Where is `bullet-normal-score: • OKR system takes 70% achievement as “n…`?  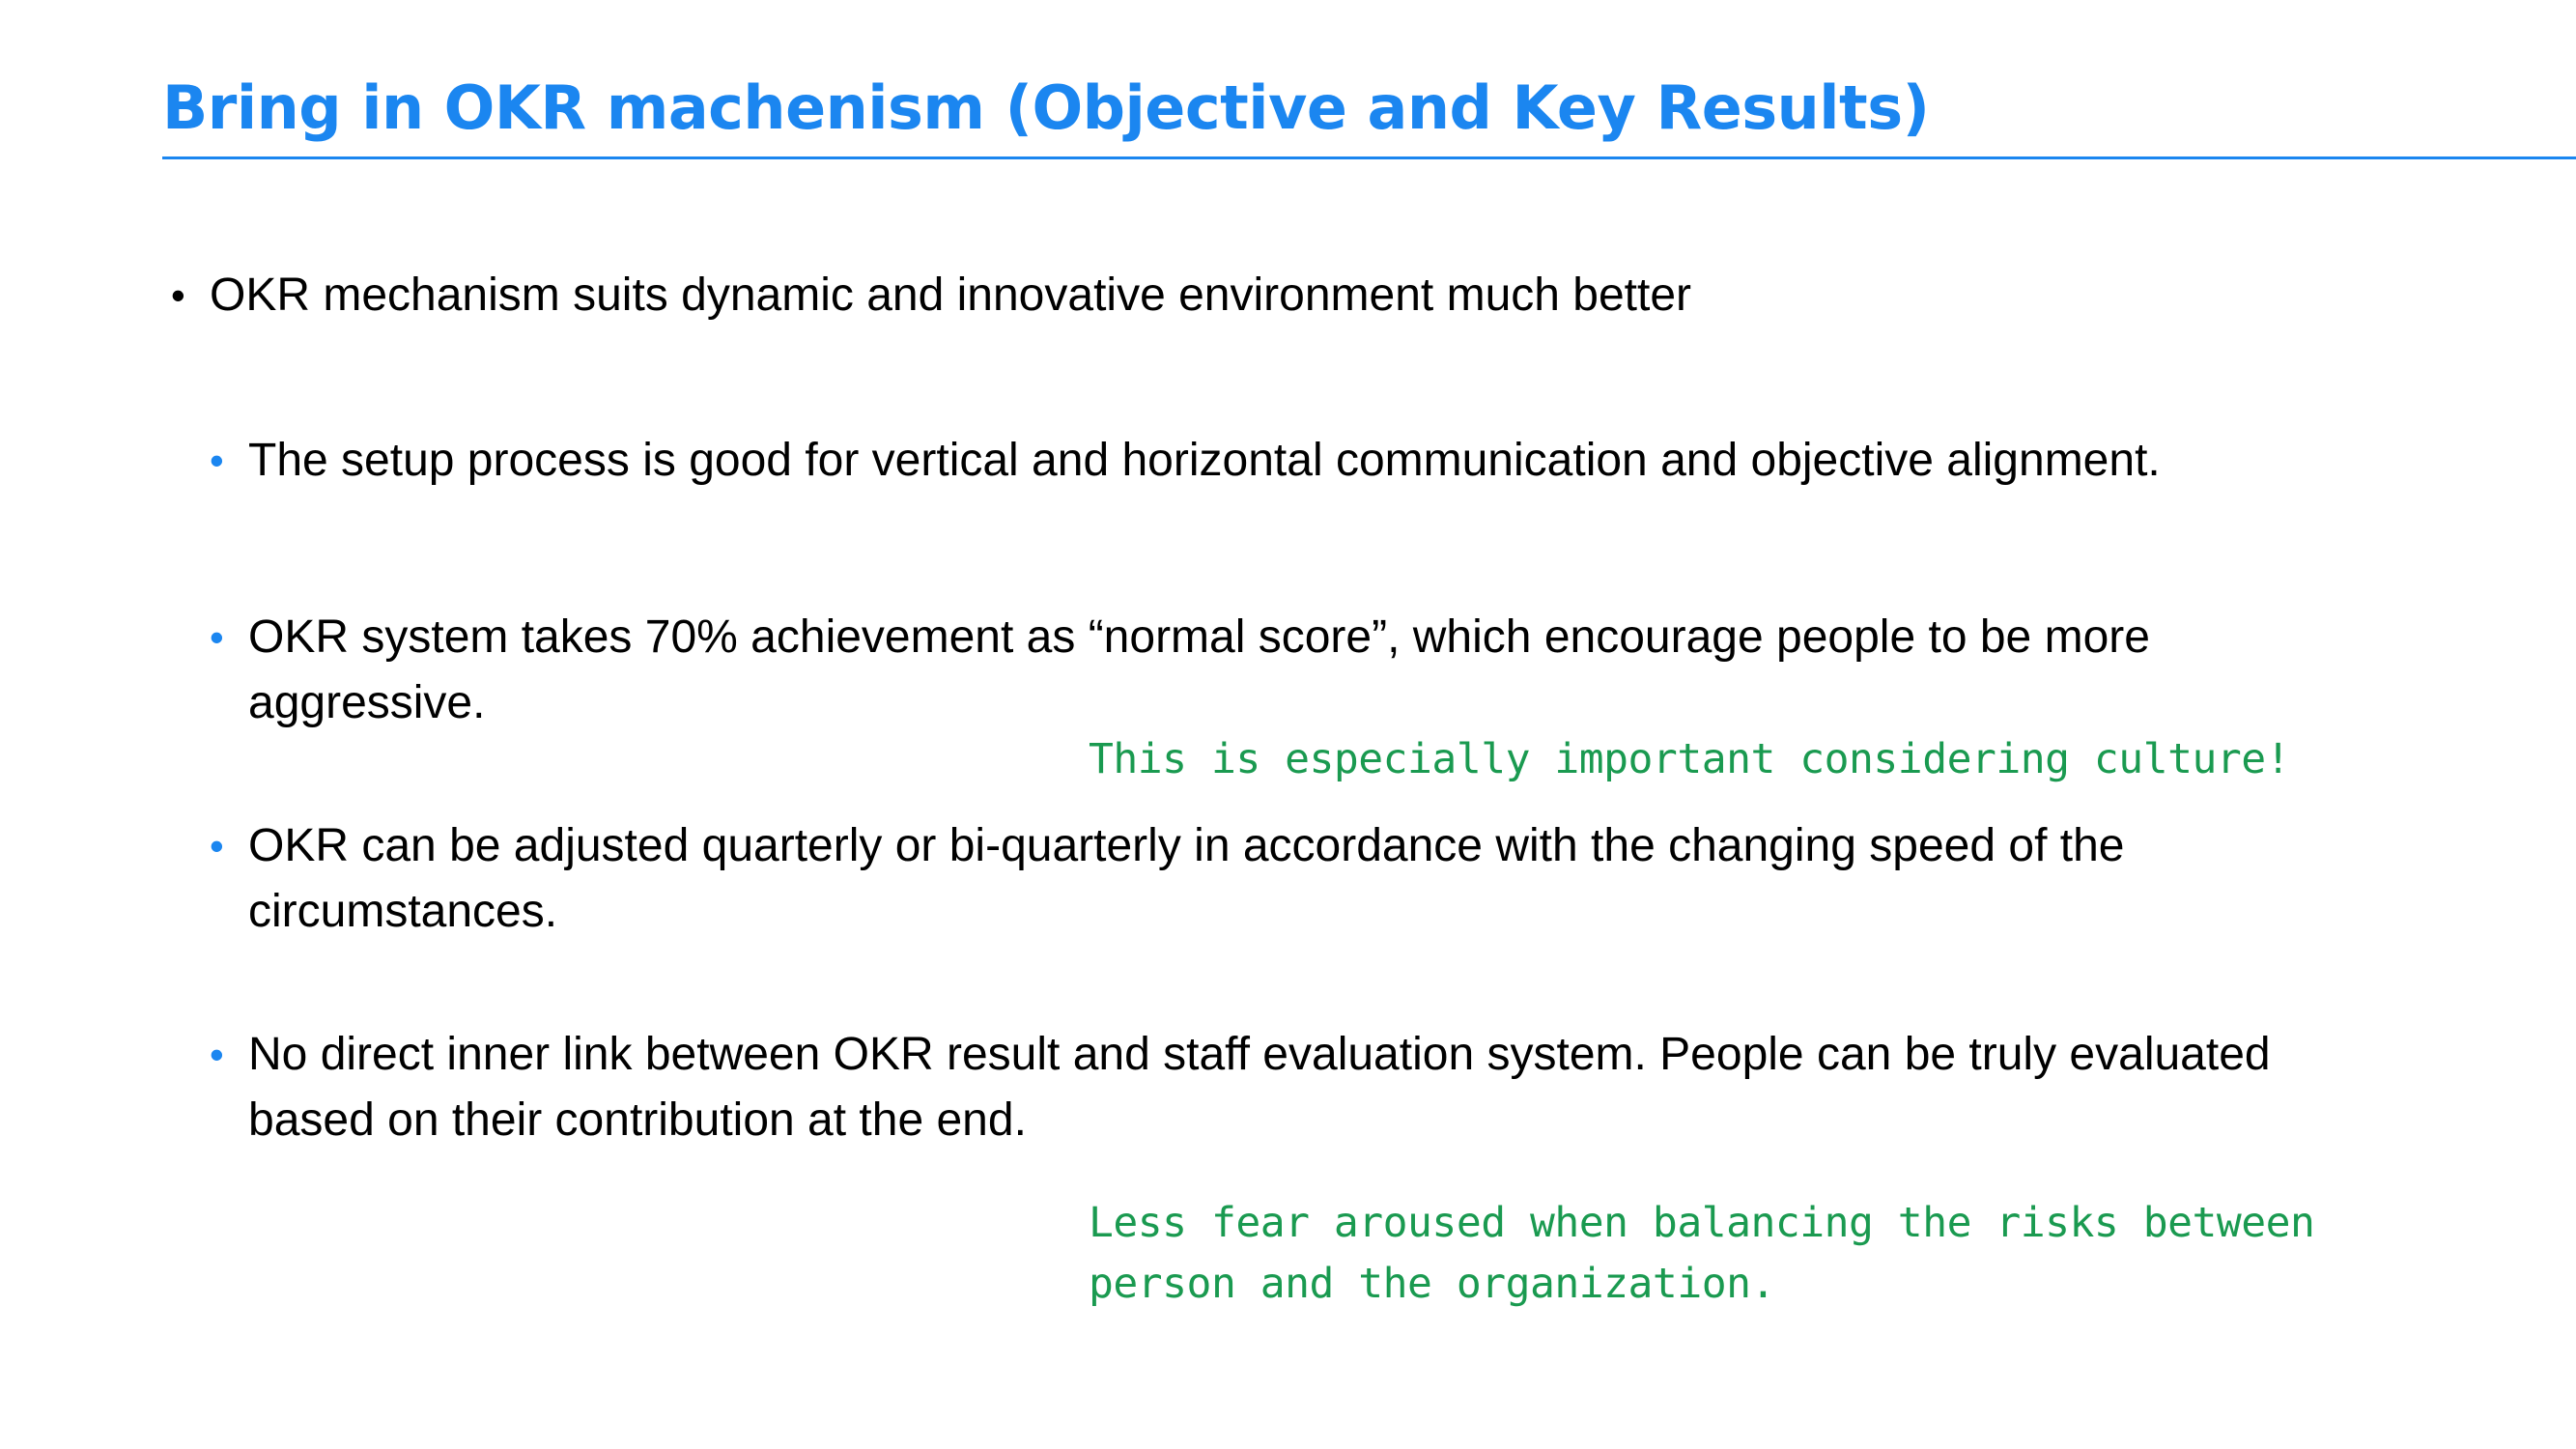
bullet-normal-score: • OKR system takes 70% achievement as “n… is located at coordinates (1267, 670).